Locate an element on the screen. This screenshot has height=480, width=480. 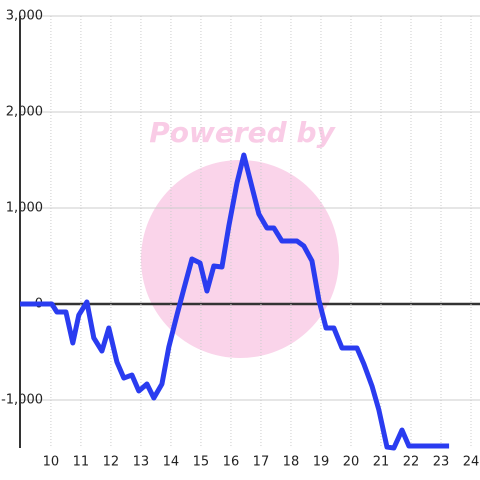
watermark: Powered by is located at coordinates (242, 132).